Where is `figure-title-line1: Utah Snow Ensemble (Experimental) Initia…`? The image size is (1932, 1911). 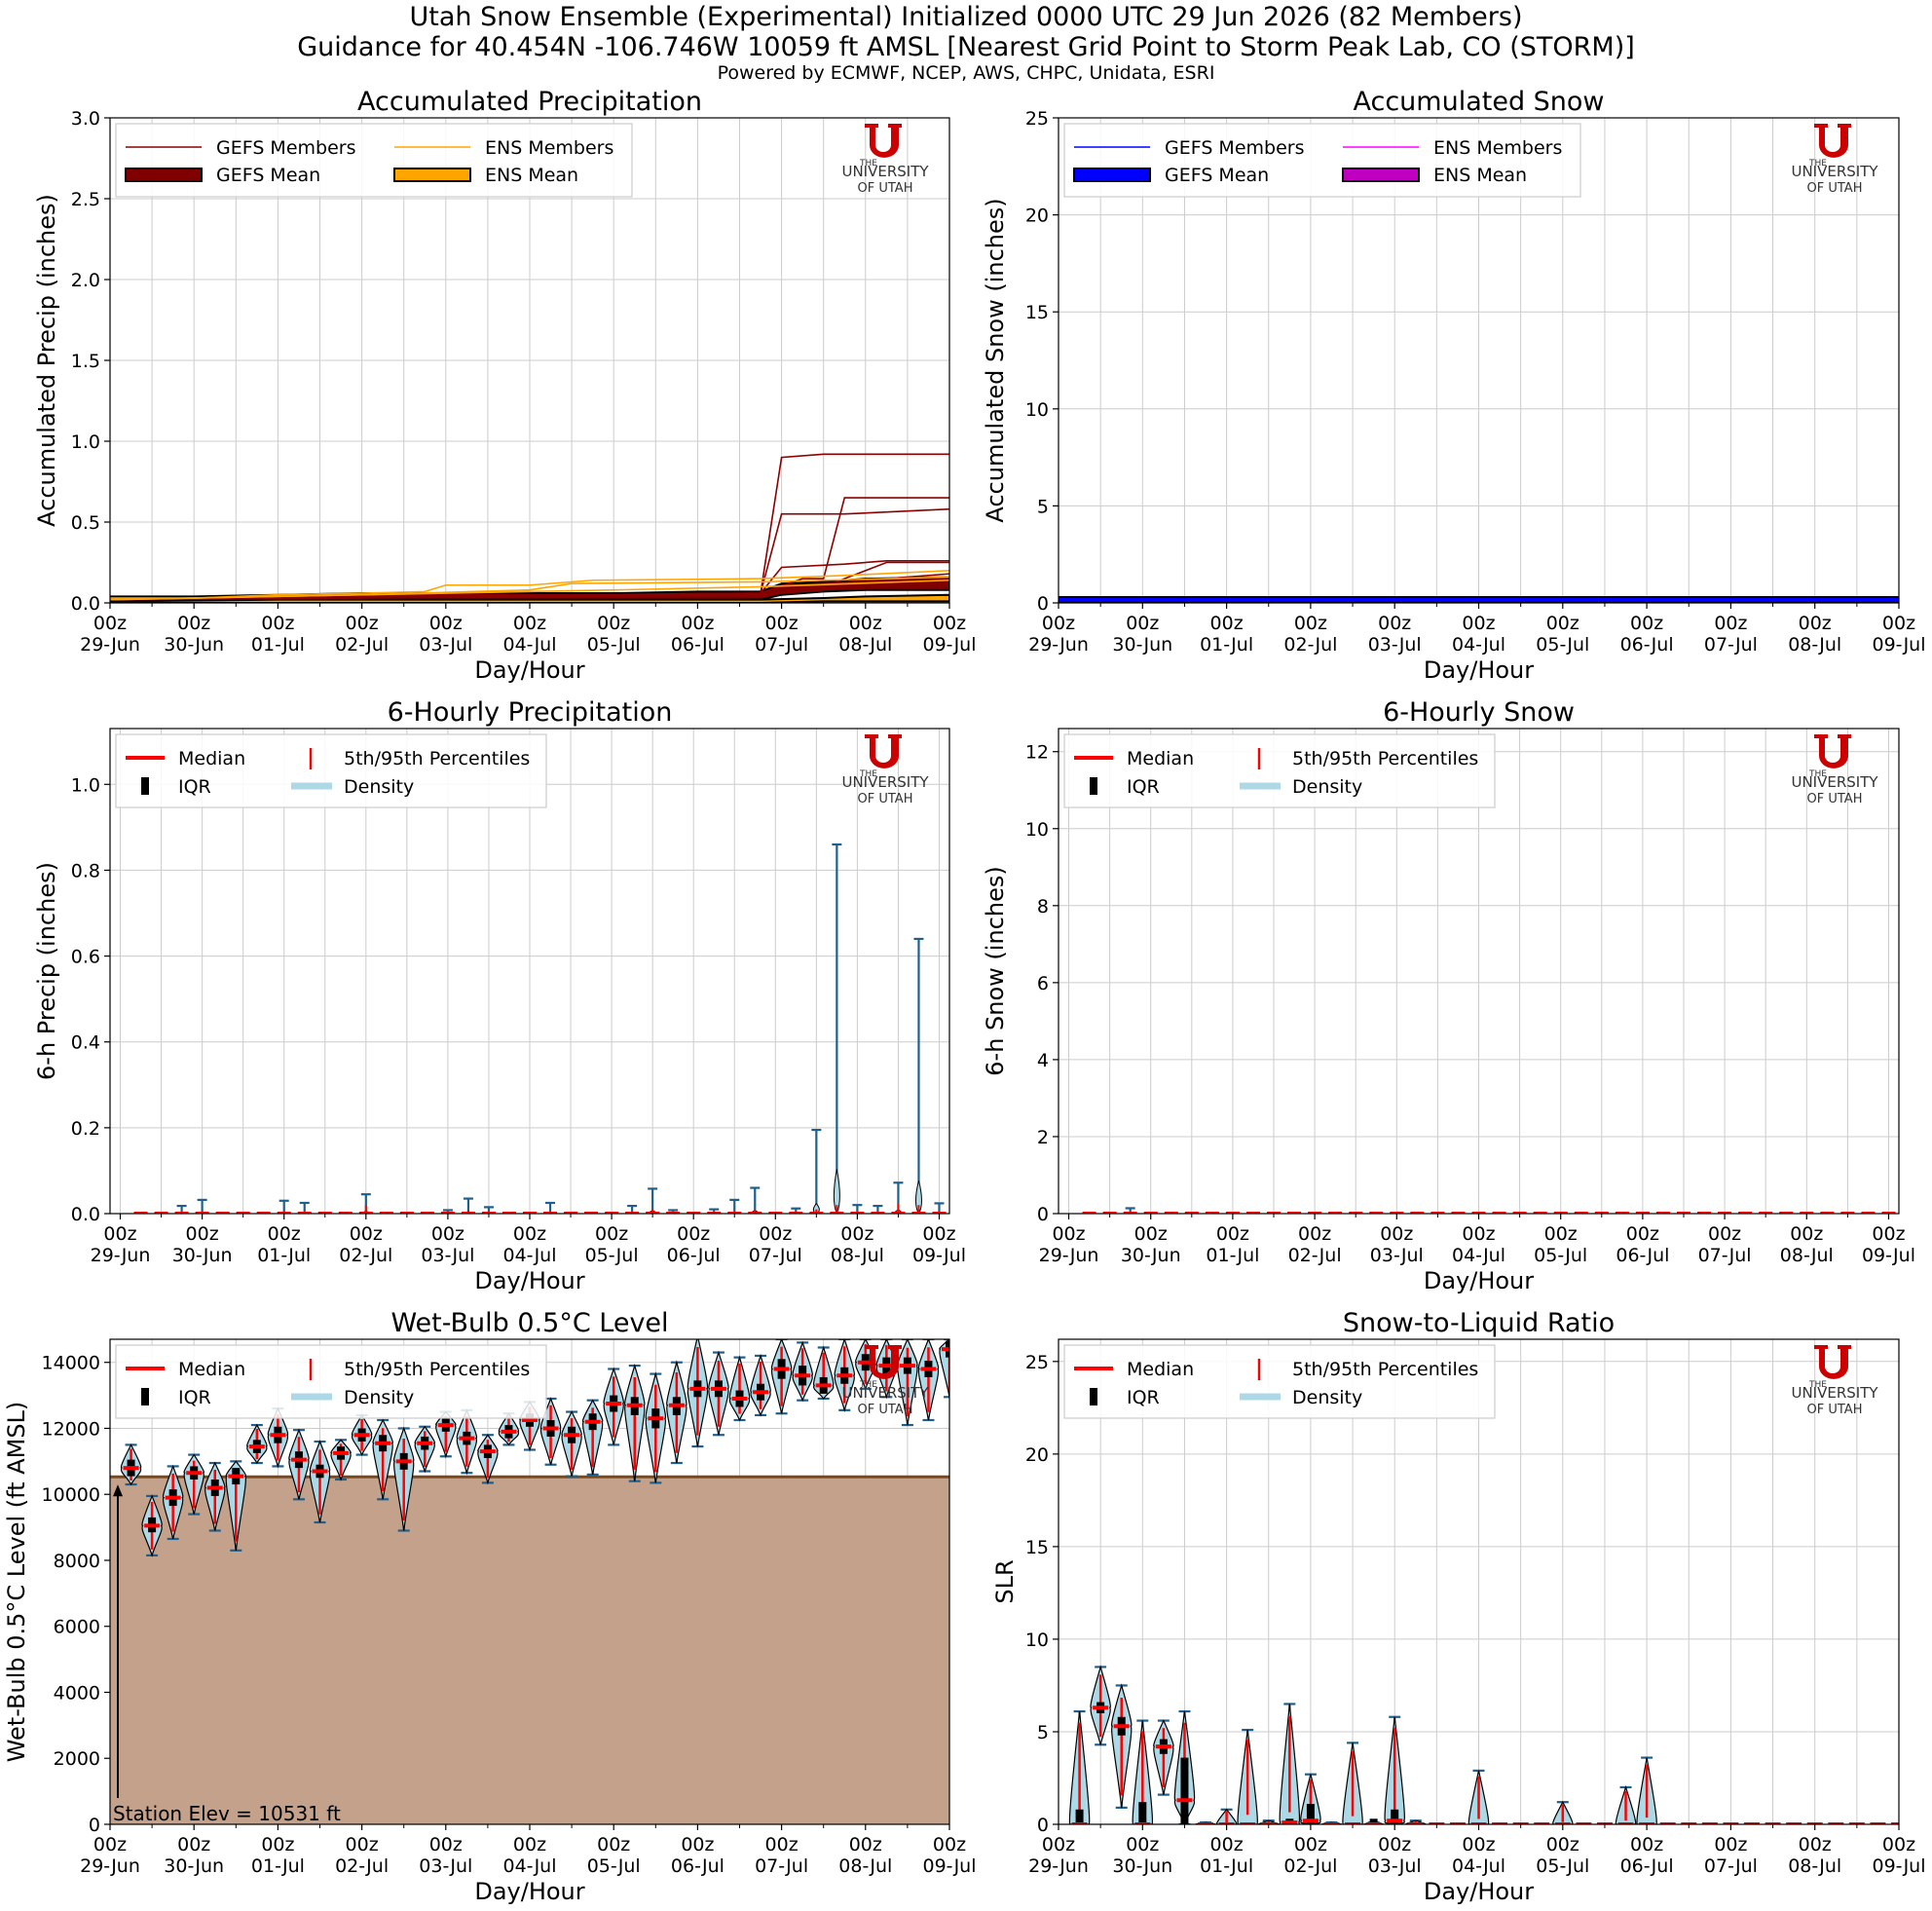 figure-title-line1: Utah Snow Ensemble (Experimental) Initia… is located at coordinates (966, 17).